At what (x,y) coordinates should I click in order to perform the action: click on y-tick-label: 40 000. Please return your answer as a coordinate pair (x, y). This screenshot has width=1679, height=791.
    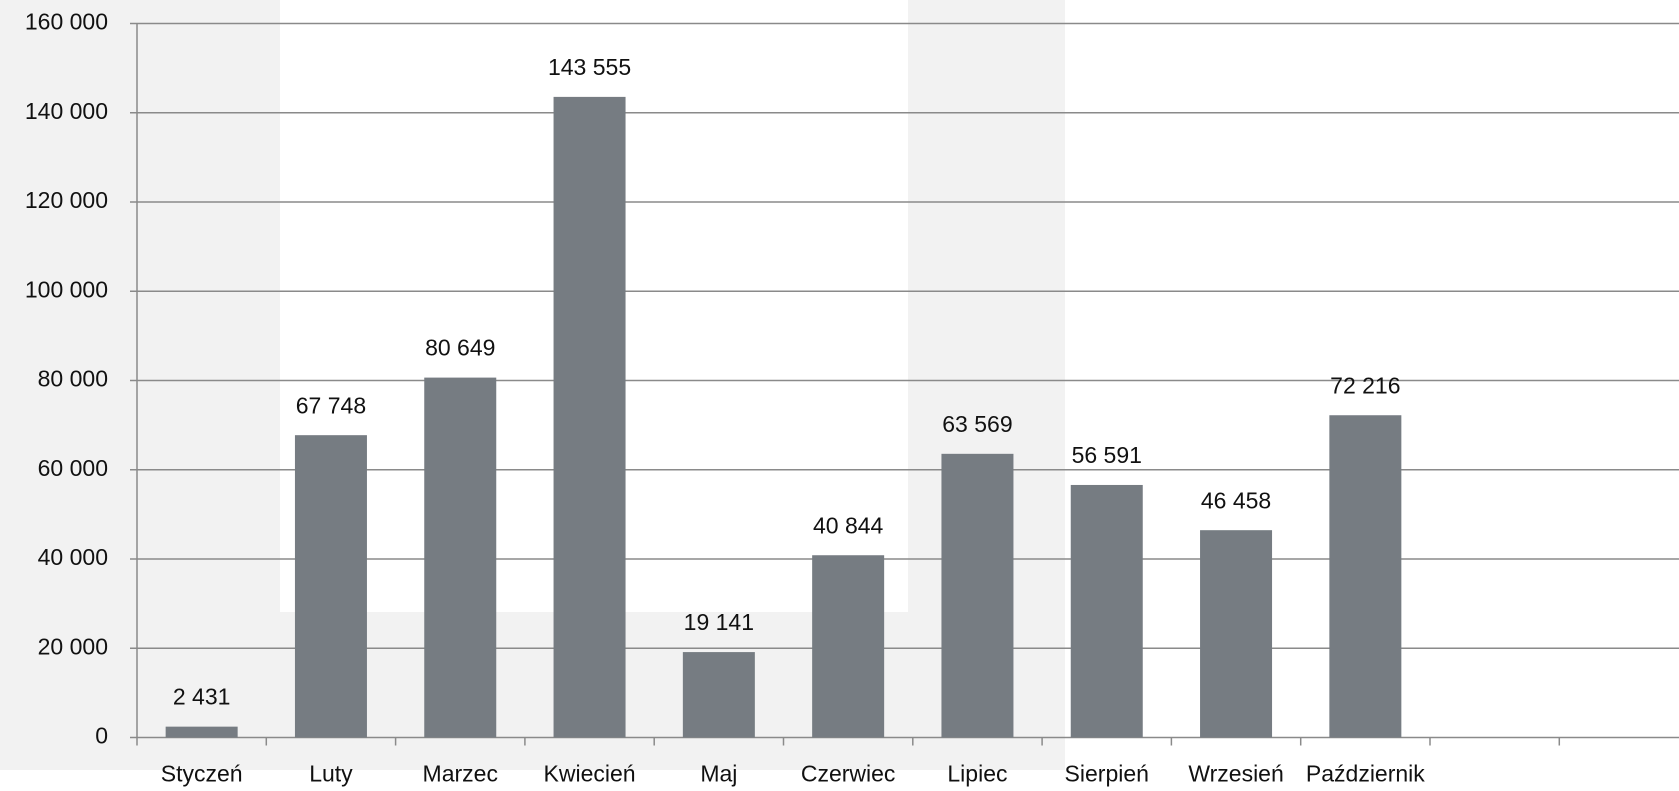
    Looking at the image, I should click on (73, 557).